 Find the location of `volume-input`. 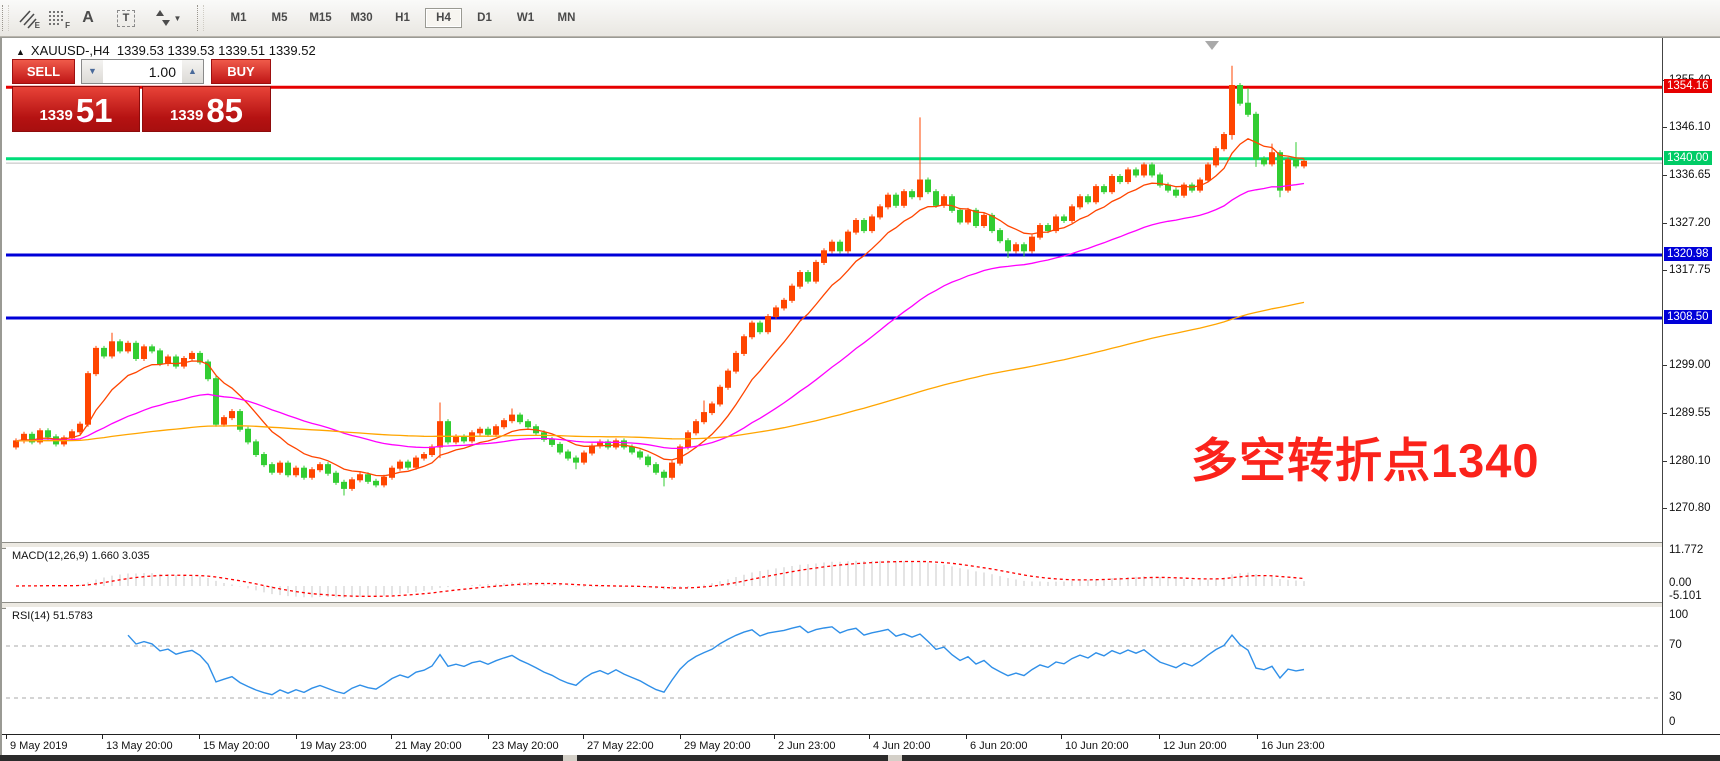

volume-input is located at coordinates (142, 71).